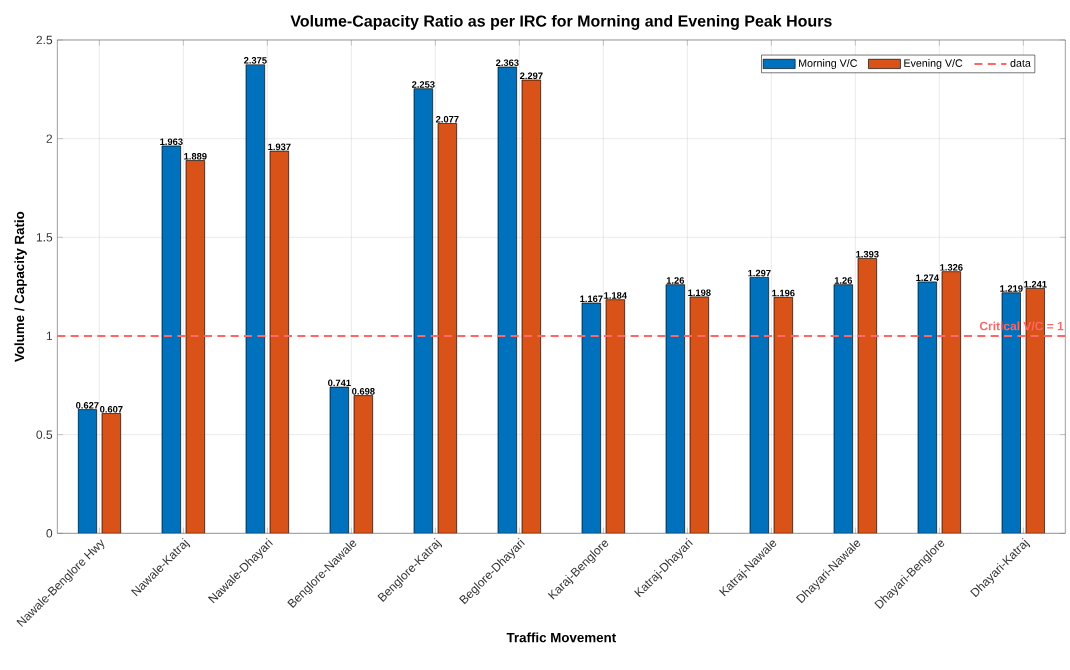 This screenshot has height=670, width=1070. I want to click on annotation: data, so click(1020, 63).